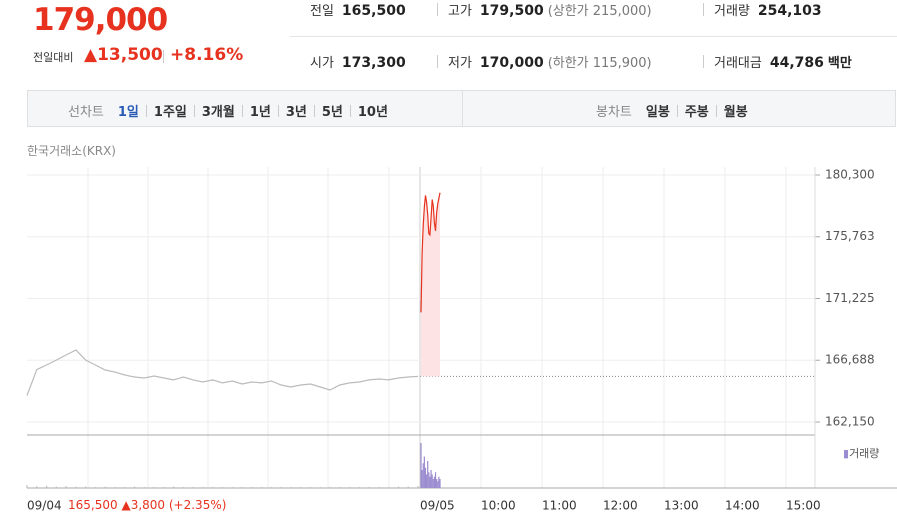  I want to click on tab-group-label: 선차트, so click(86, 112).